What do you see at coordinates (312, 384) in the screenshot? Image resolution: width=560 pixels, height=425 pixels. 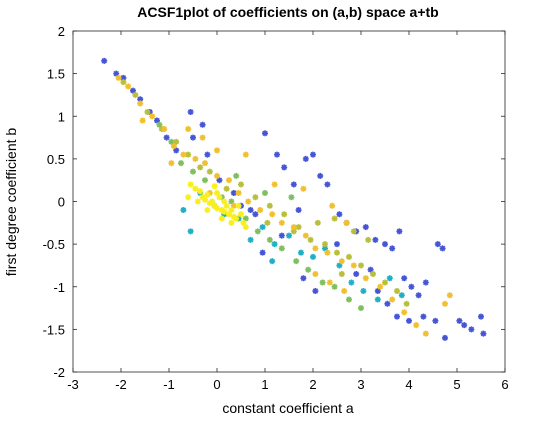 I see `x-tick-label: 2` at bounding box center [312, 384].